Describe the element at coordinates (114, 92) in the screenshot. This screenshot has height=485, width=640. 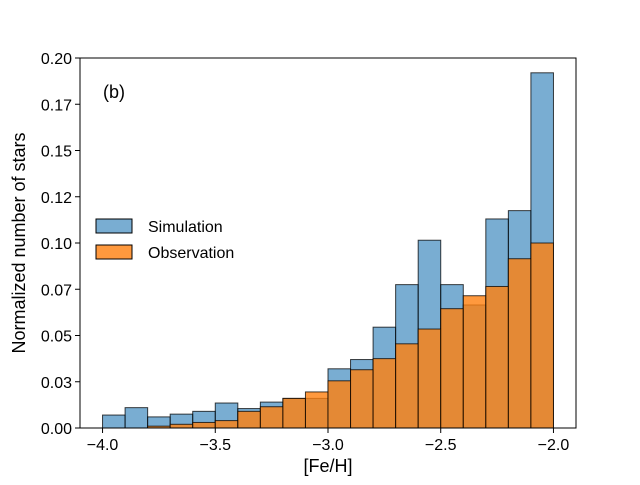
I see `panel-label: (b)` at that location.